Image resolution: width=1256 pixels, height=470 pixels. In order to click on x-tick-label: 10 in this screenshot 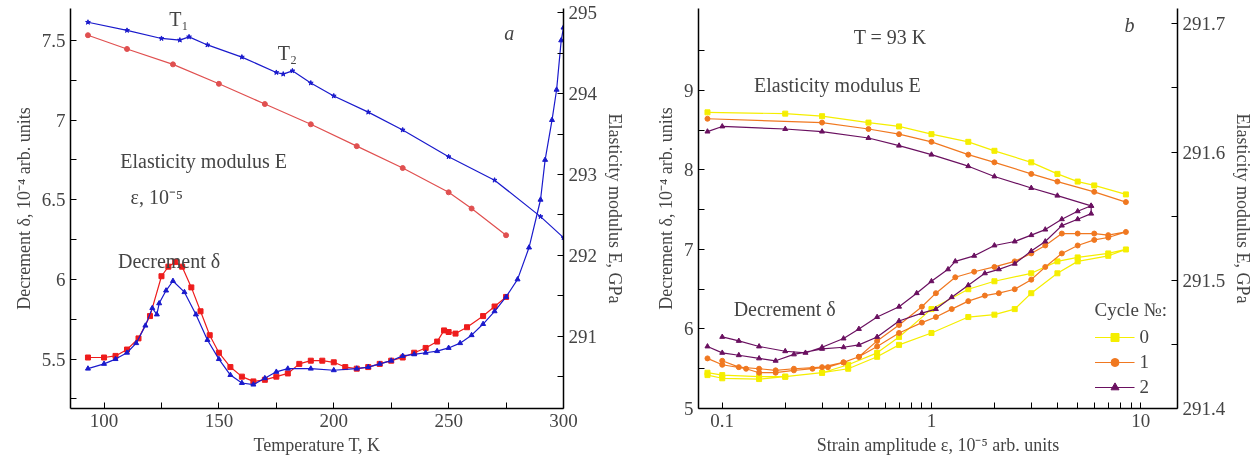, I will do `click(1141, 420)`.